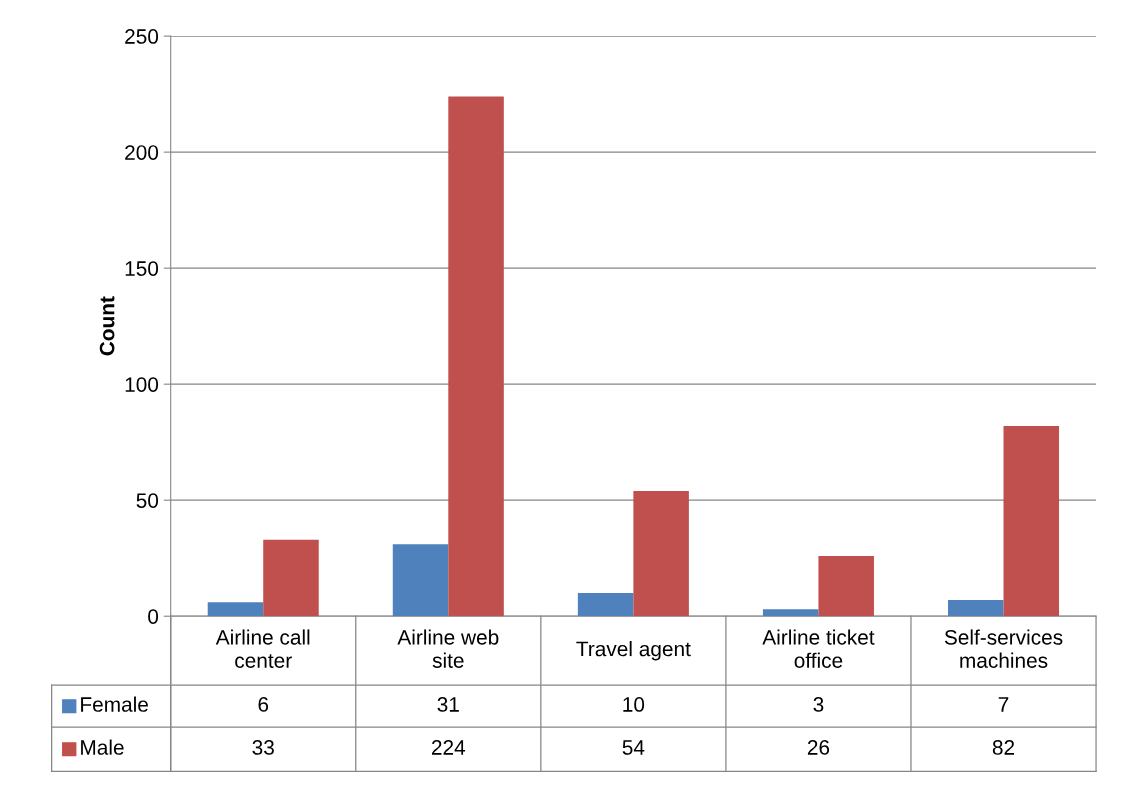 This screenshot has width=1123, height=785. Describe the element at coordinates (263, 747) in the screenshot. I see `data-label: 33` at that location.